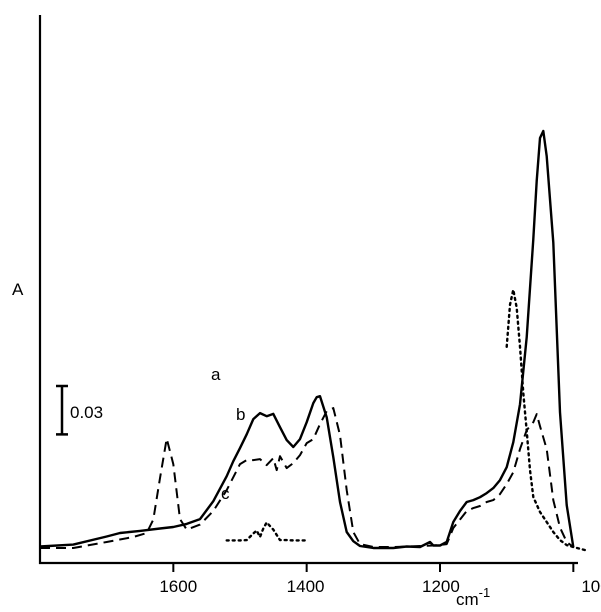  What do you see at coordinates (485, 592) in the screenshot?
I see `x-axis-unit-sup: -1` at bounding box center [485, 592].